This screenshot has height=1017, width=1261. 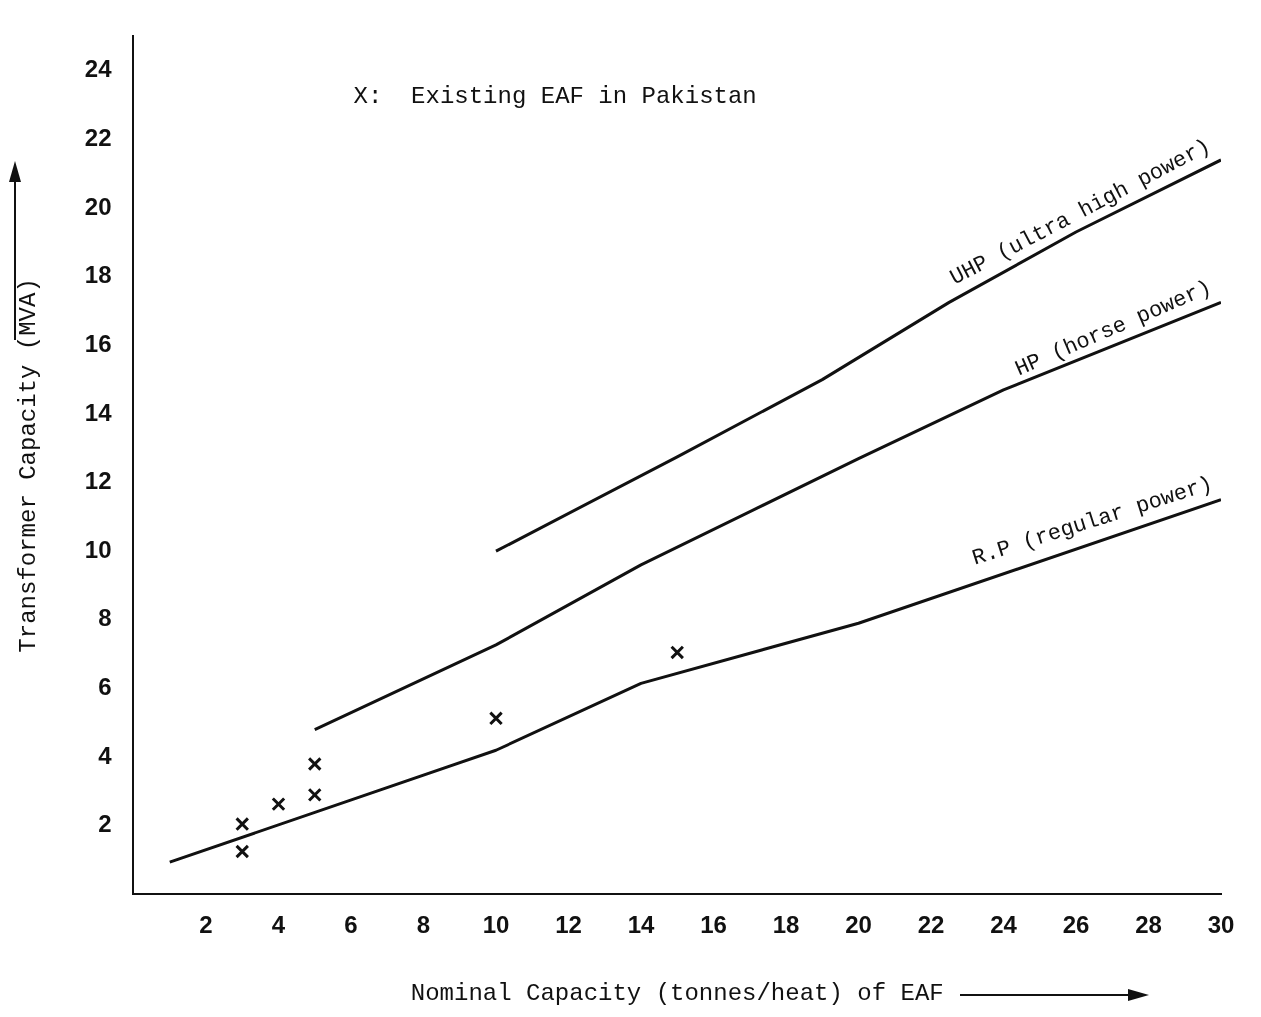 What do you see at coordinates (931, 925) in the screenshot?
I see `x-tick-label: 22` at bounding box center [931, 925].